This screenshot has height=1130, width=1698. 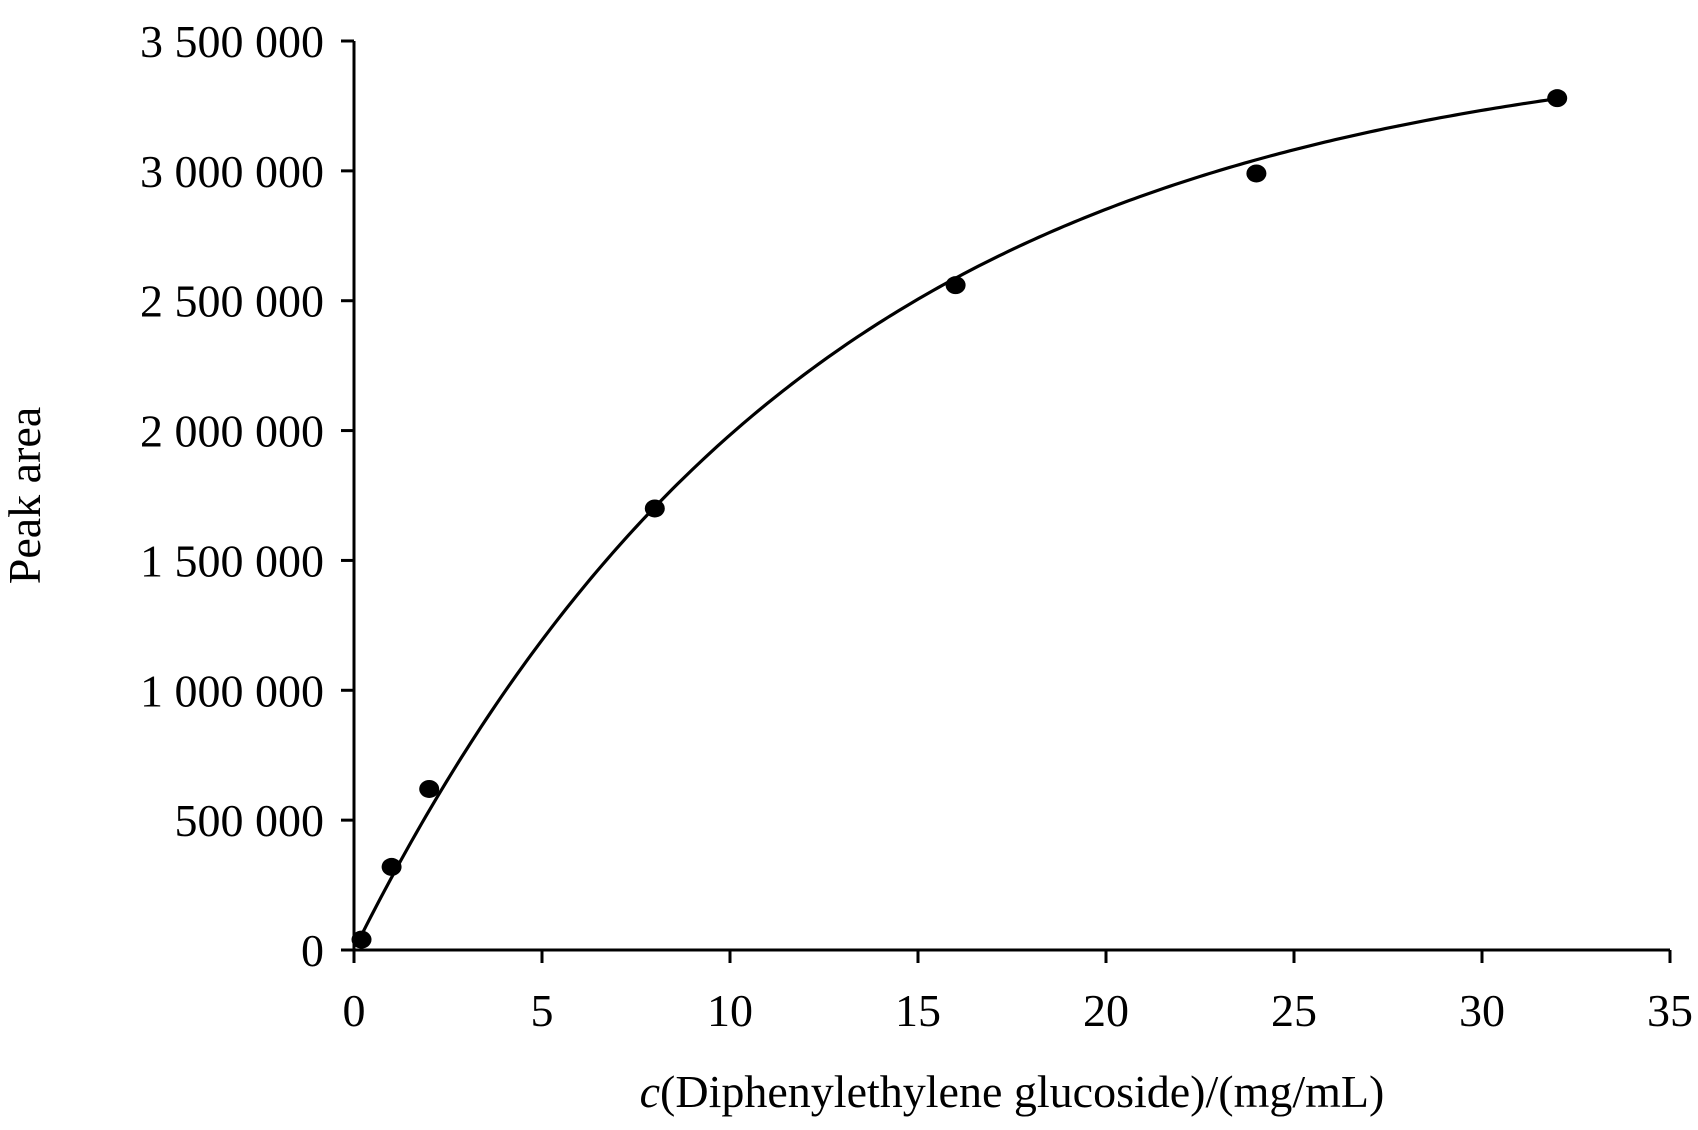 What do you see at coordinates (542, 1010) in the screenshot?
I see `x-tick-label: 5` at bounding box center [542, 1010].